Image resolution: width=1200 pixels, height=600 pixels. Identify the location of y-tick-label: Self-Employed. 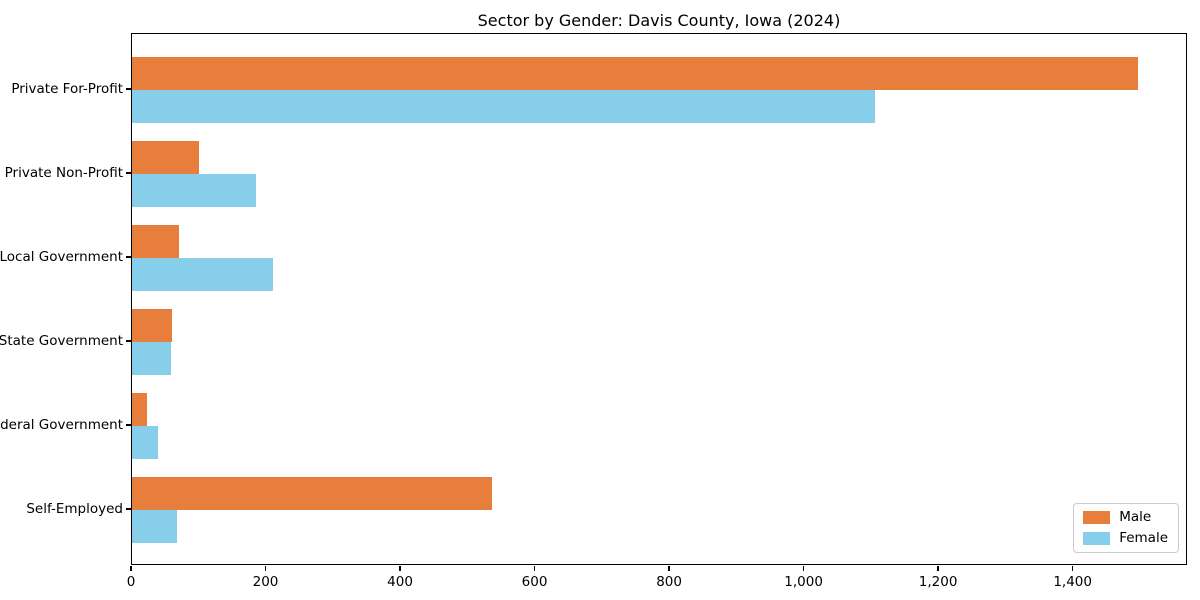
(74, 509).